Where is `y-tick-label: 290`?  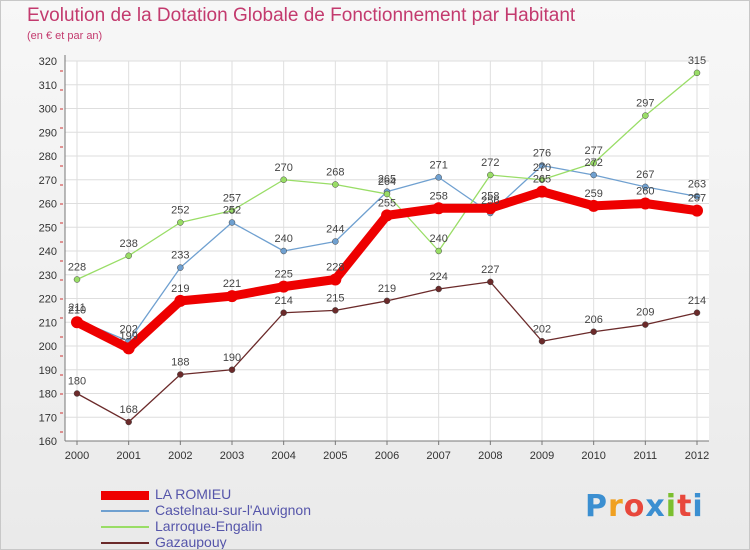
y-tick-label: 290 is located at coordinates (48, 133).